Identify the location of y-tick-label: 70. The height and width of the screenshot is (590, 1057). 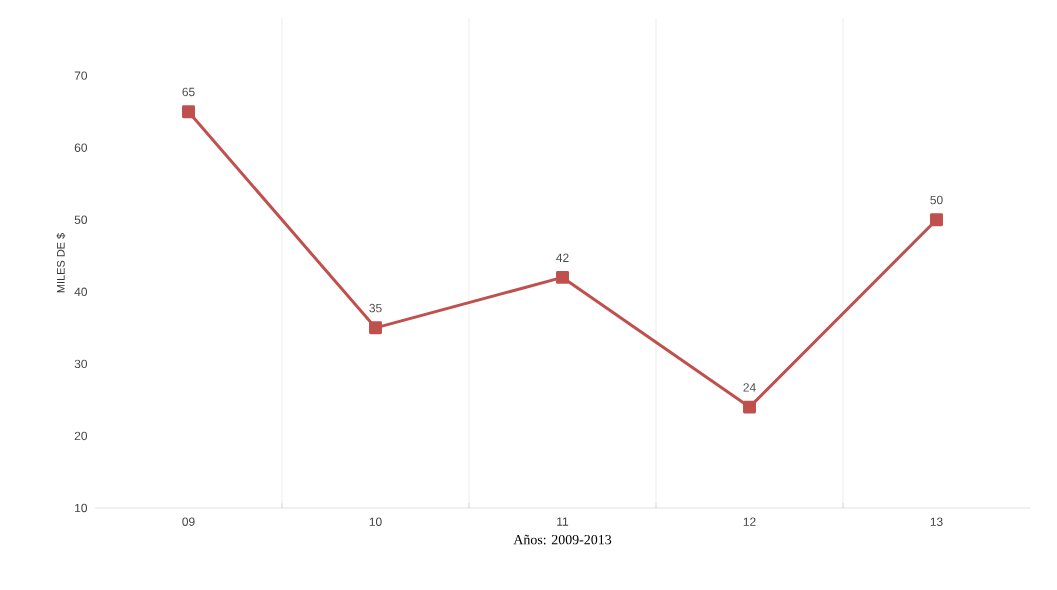
(81, 75).